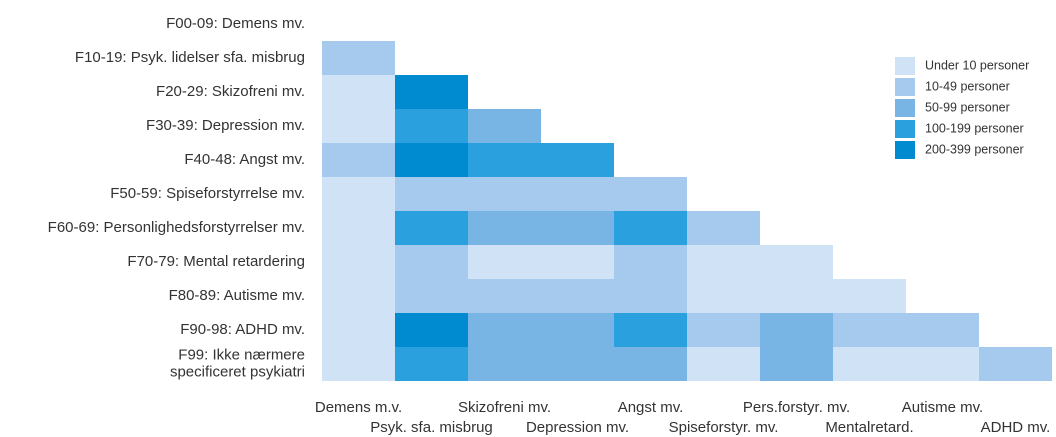  Describe the element at coordinates (651, 407) in the screenshot. I see `column-label: Angst mv.` at that location.